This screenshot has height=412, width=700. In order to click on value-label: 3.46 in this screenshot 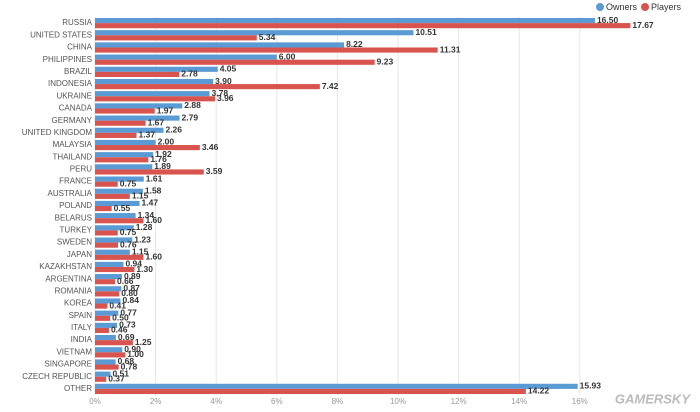, I will do `click(210, 147)`.